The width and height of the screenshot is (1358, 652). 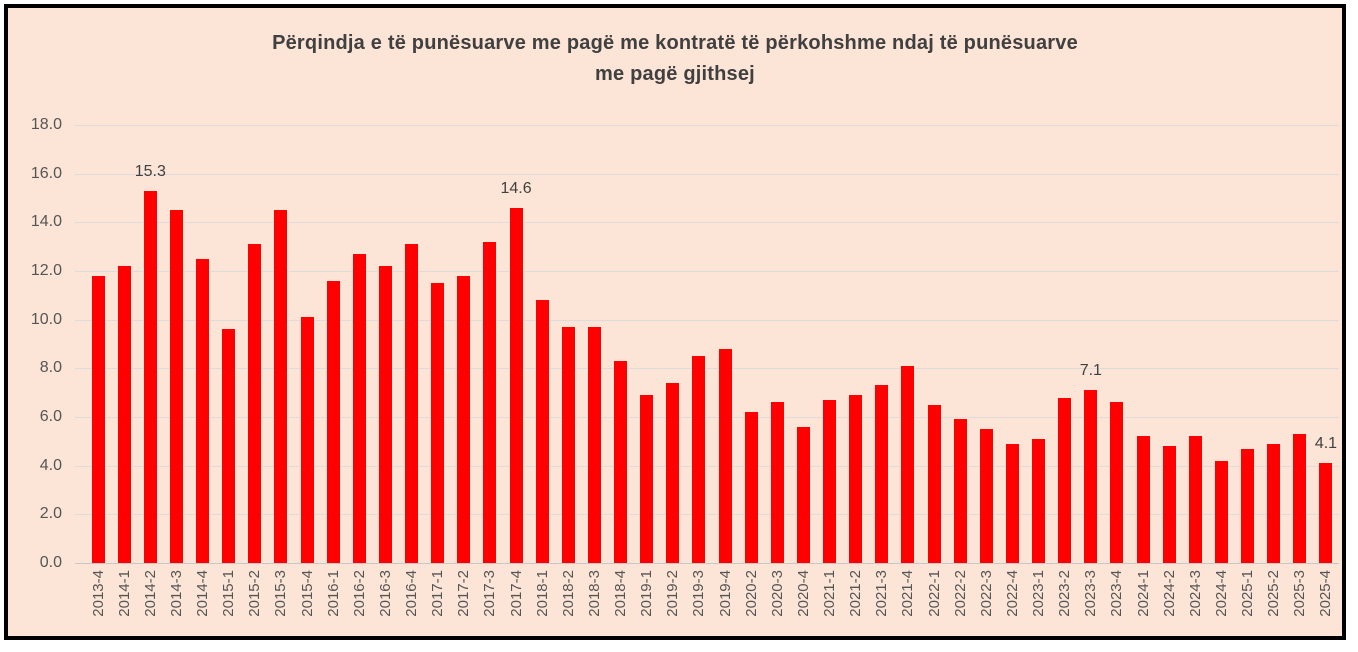 What do you see at coordinates (307, 593) in the screenshot?
I see `x-tick-label: 2015-4` at bounding box center [307, 593].